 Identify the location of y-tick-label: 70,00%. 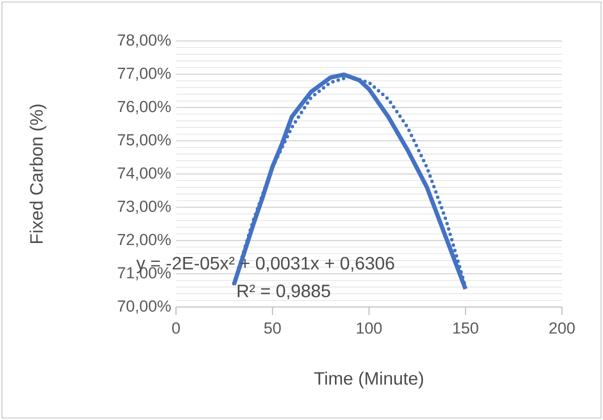
(144, 307).